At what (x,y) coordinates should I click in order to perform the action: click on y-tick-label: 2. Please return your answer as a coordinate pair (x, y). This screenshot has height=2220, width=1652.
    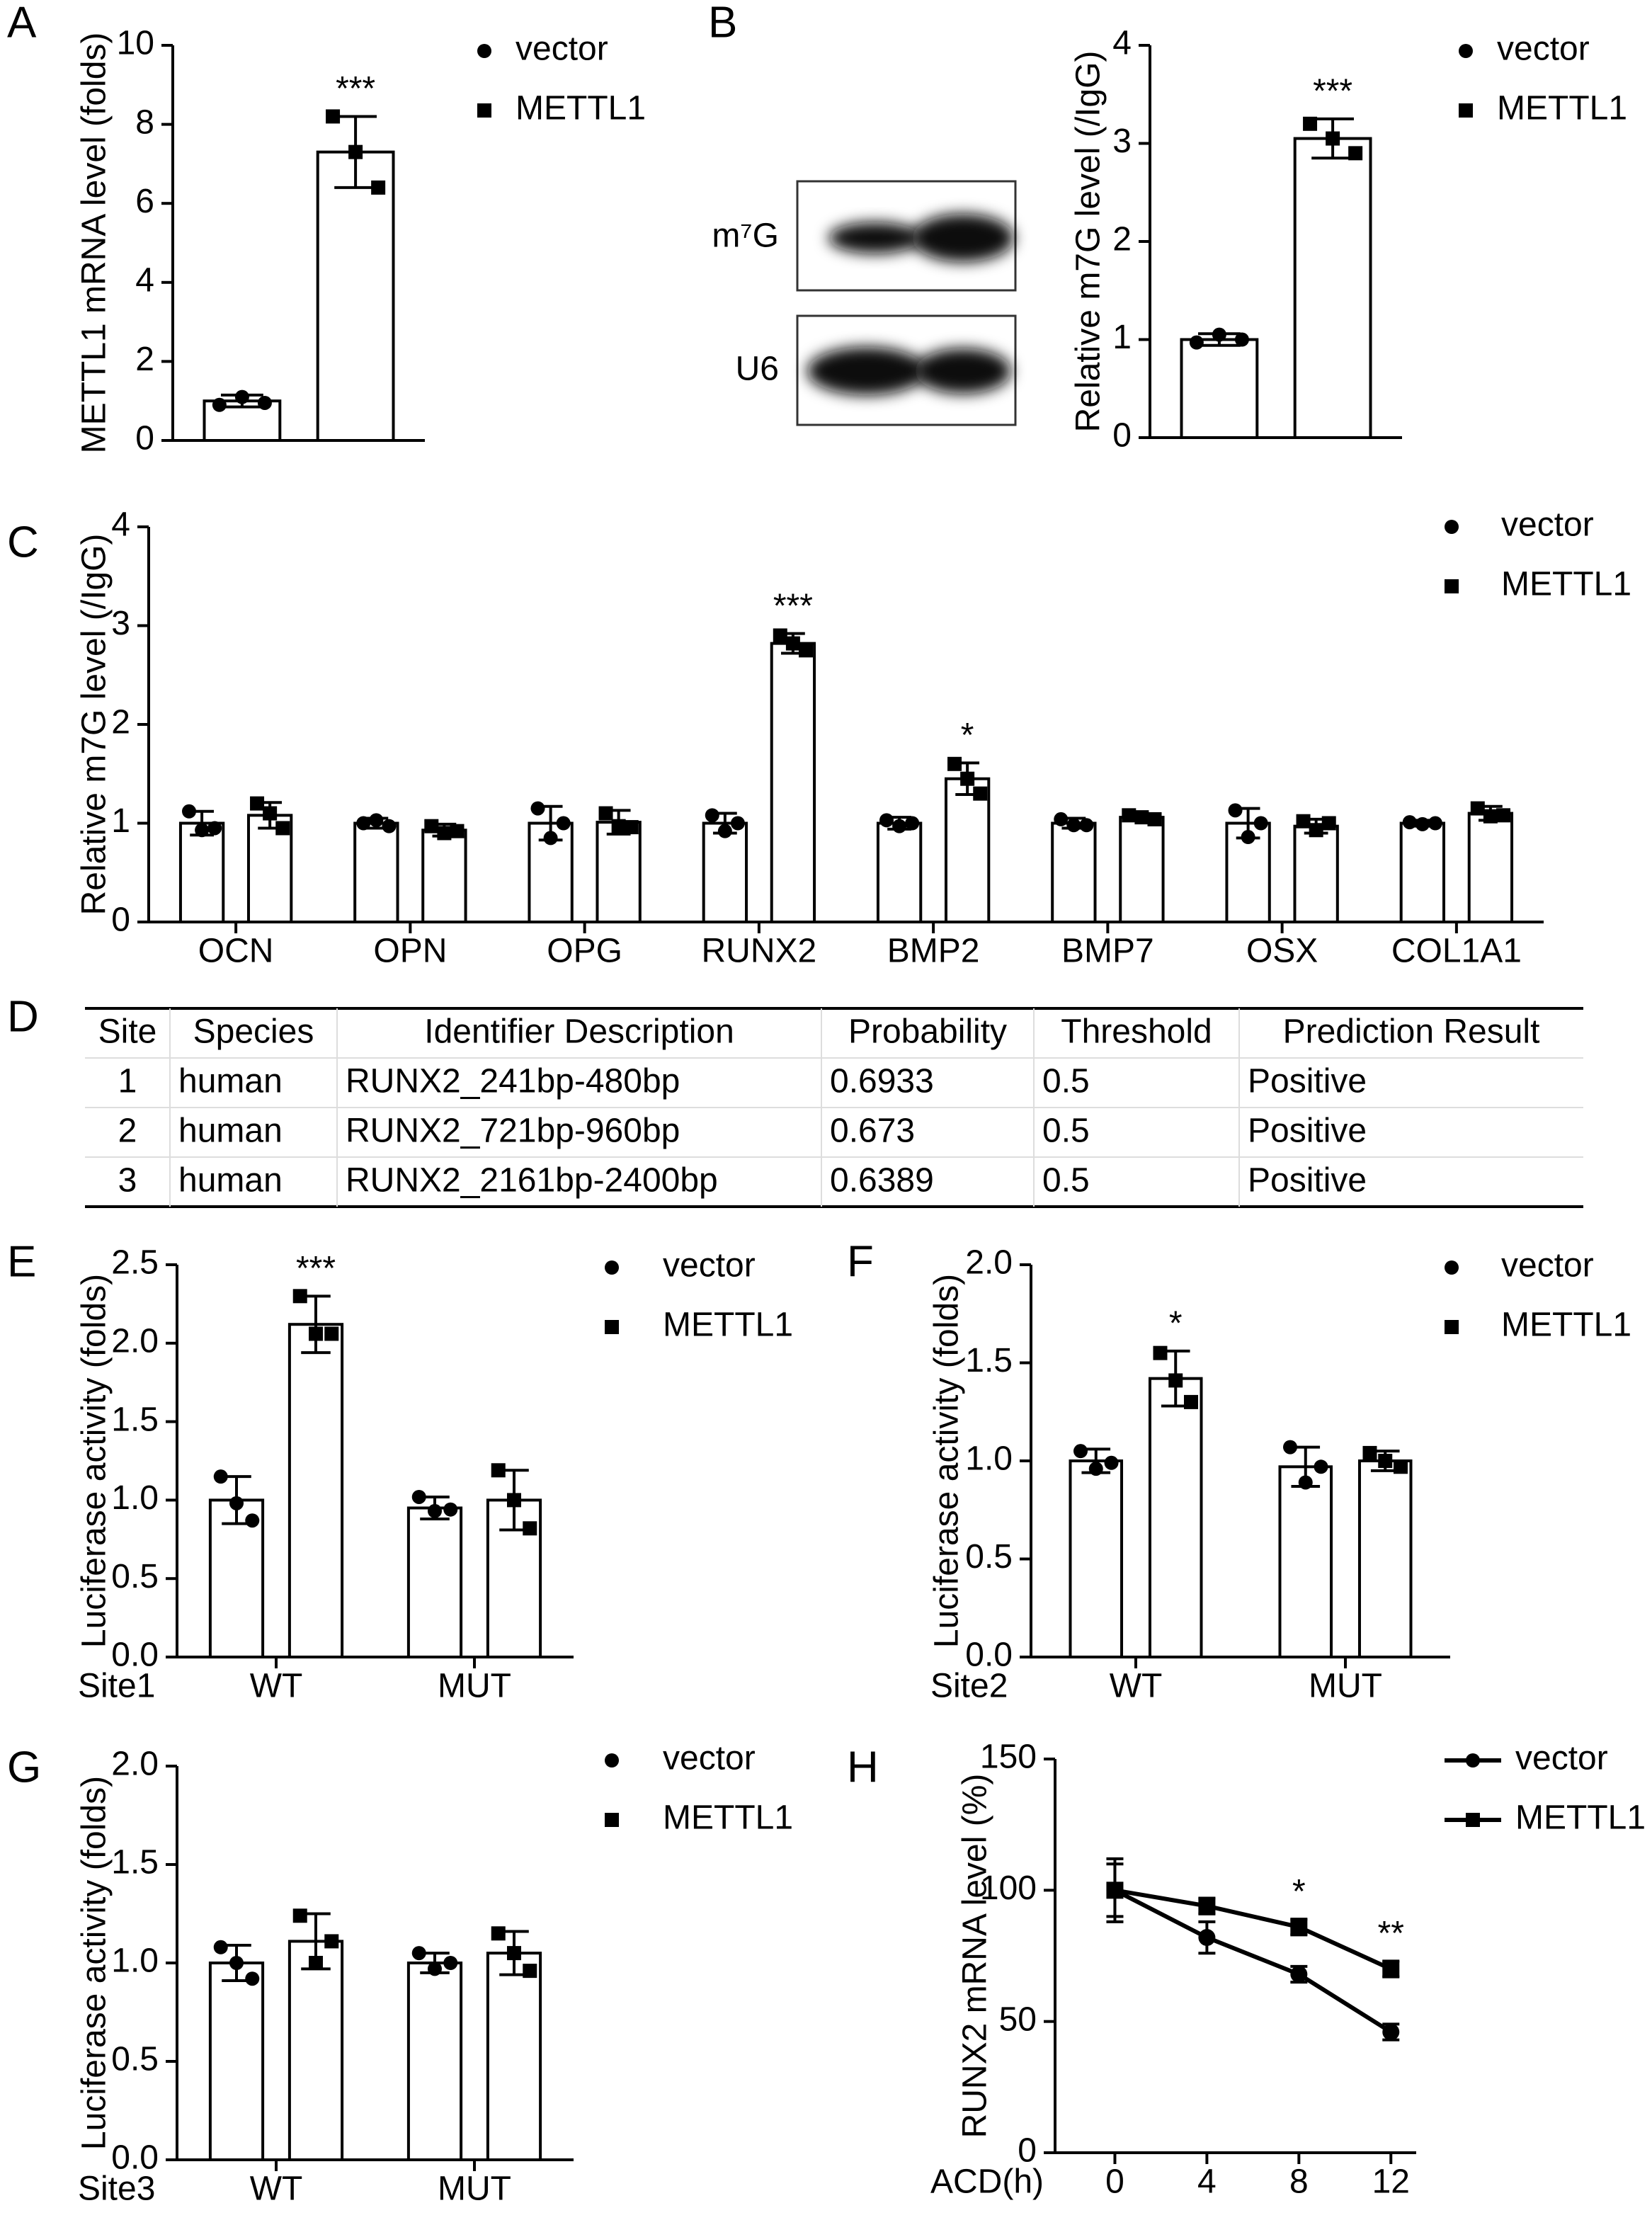
    Looking at the image, I should click on (144, 359).